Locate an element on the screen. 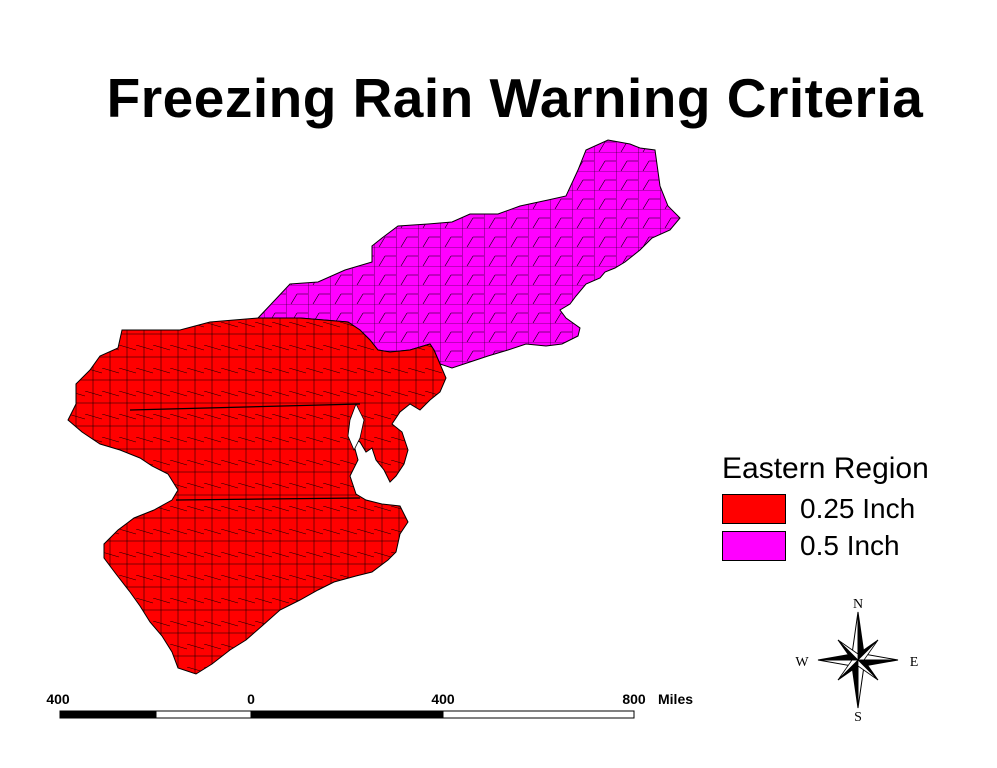 The image size is (997, 768). scale-tick-1: 400 is located at coordinates (58, 699).